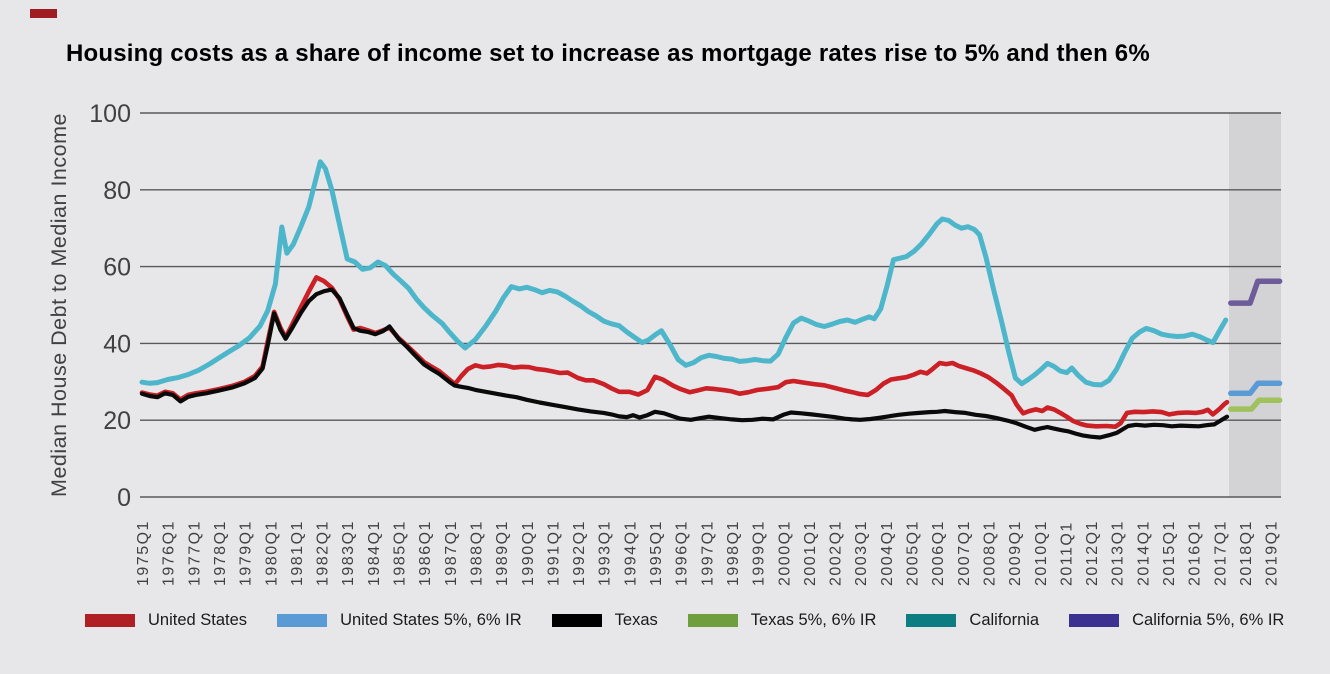  Describe the element at coordinates (400, 553) in the screenshot. I see `svg-text: 1985Q1` at that location.